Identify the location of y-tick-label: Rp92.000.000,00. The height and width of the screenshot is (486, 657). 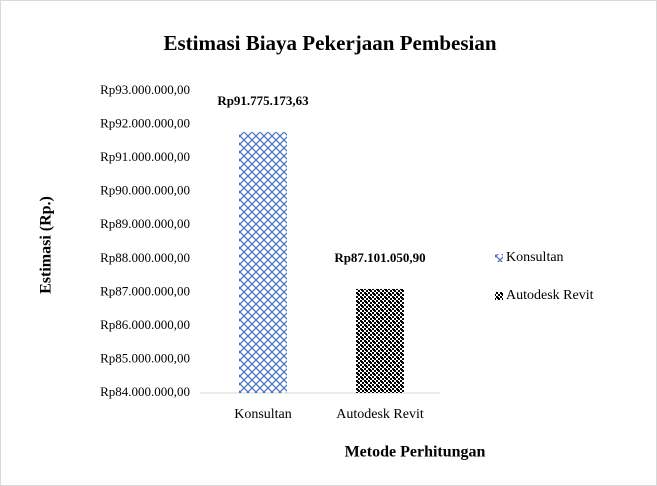
(145, 123).